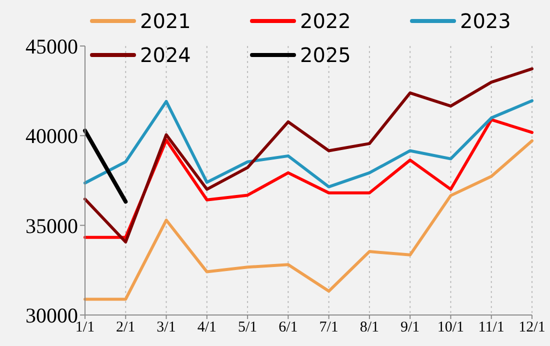 This screenshot has height=346, width=550. I want to click on legend-label: 2023, so click(485, 21).